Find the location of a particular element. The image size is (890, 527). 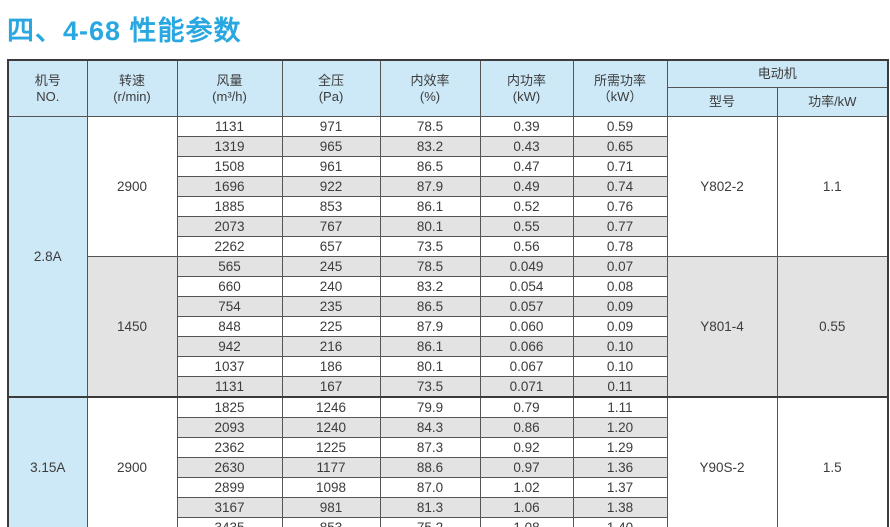

cell-internal-power: 0.060 is located at coordinates (526, 326).